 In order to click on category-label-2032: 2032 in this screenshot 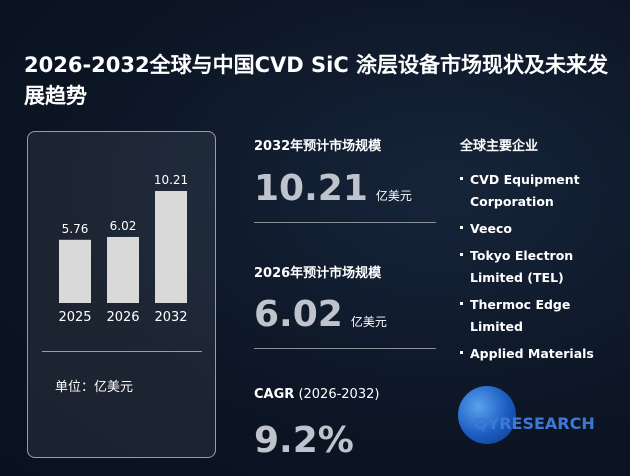, I will do `click(170, 317)`.